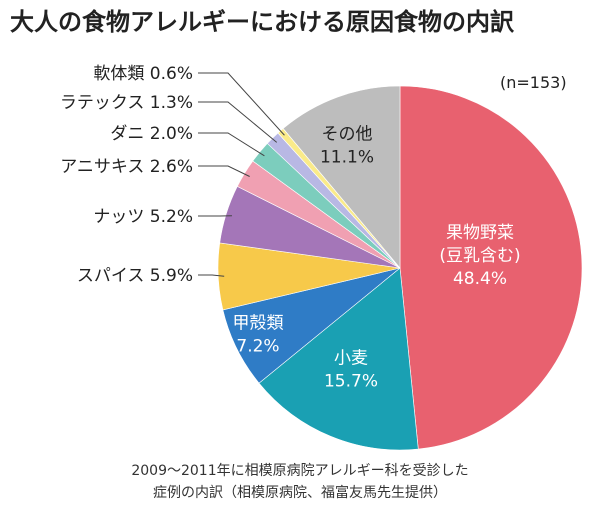 The width and height of the screenshot is (604, 508). What do you see at coordinates (347, 135) in the screenshot?
I see `slice-category-label: その他` at bounding box center [347, 135].